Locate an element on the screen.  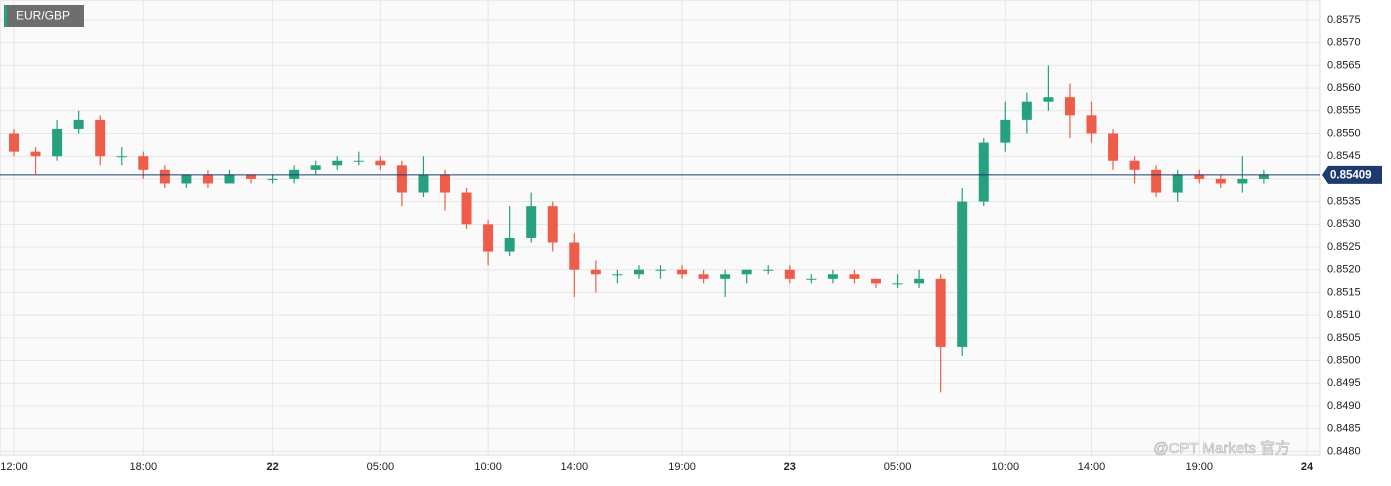
x-tick-label: 24 is located at coordinates (1307, 467).